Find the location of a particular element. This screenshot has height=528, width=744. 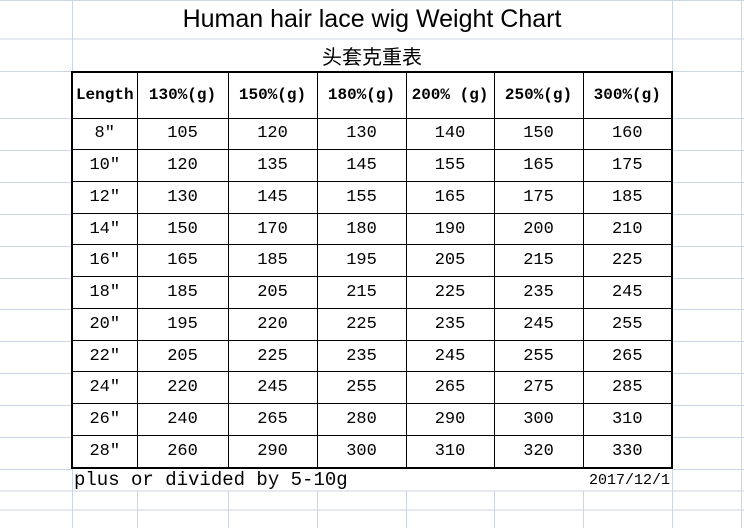

weight-cell: 275 is located at coordinates (538, 388).